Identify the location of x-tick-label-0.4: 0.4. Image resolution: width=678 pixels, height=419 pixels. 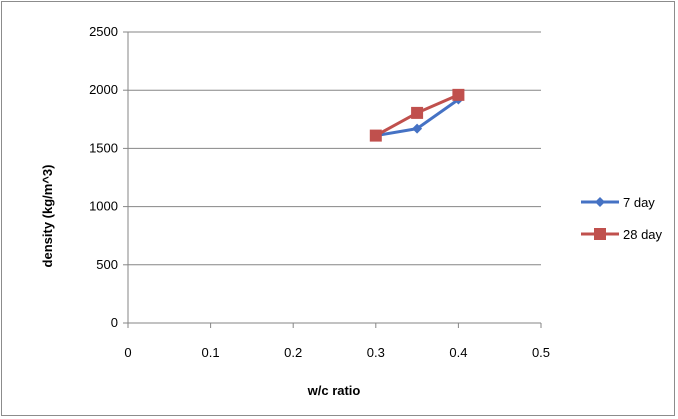
(458, 352).